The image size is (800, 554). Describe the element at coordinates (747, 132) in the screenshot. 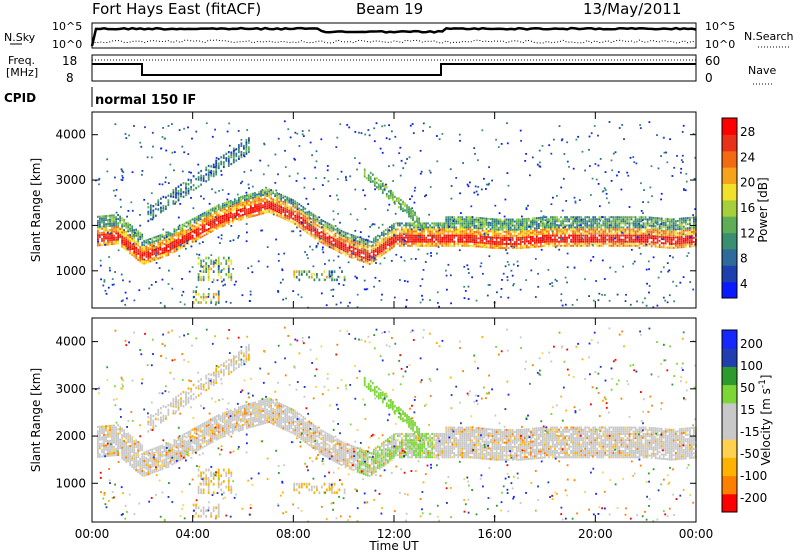

I see `colorbar-tick-label: 28` at that location.